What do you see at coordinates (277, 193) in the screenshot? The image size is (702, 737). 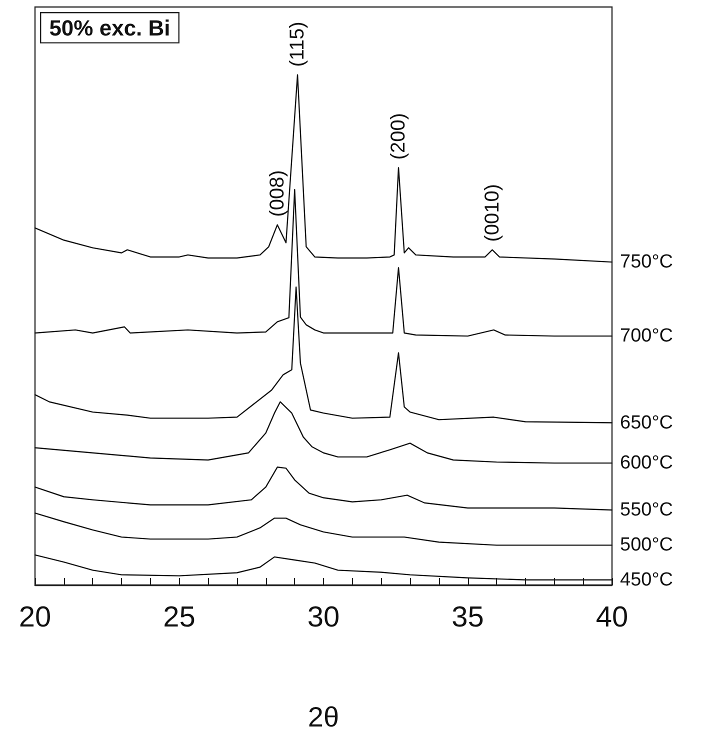 I see `annotation: (008)` at bounding box center [277, 193].